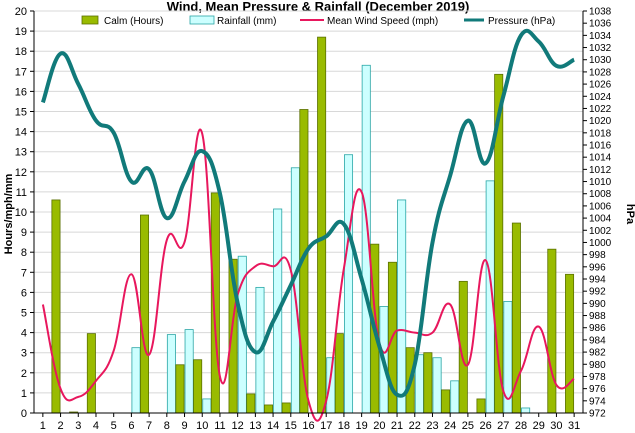  I want to click on legend-label-wind: Mean Wind Speed (mph), so click(382, 21).